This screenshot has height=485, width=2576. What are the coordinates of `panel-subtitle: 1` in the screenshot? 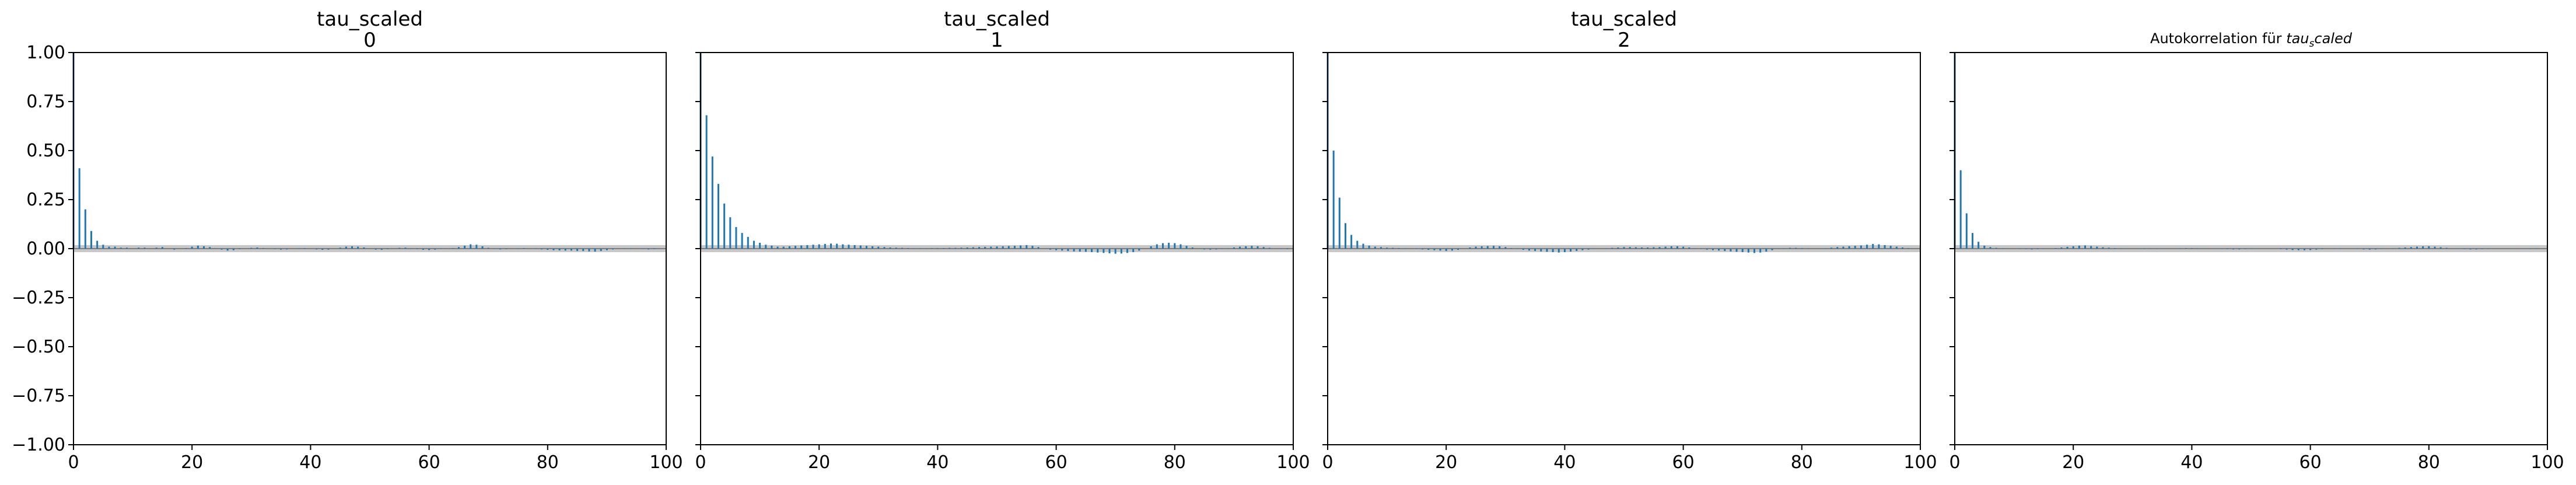 It's located at (997, 40).